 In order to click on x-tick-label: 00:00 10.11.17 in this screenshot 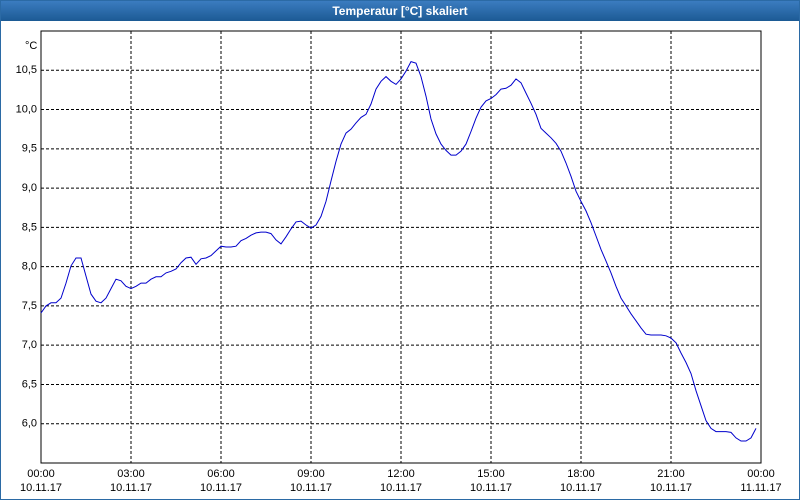, I will do `click(40, 481)`.